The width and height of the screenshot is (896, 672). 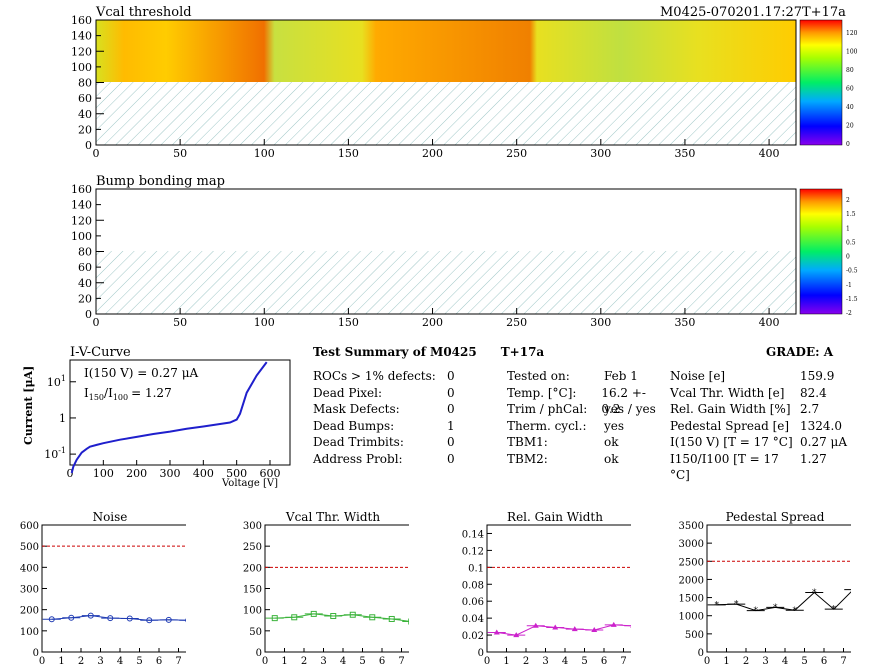 What do you see at coordinates (249, 483) in the screenshot?
I see `iv-xlabel: Voltage [V]` at bounding box center [249, 483].